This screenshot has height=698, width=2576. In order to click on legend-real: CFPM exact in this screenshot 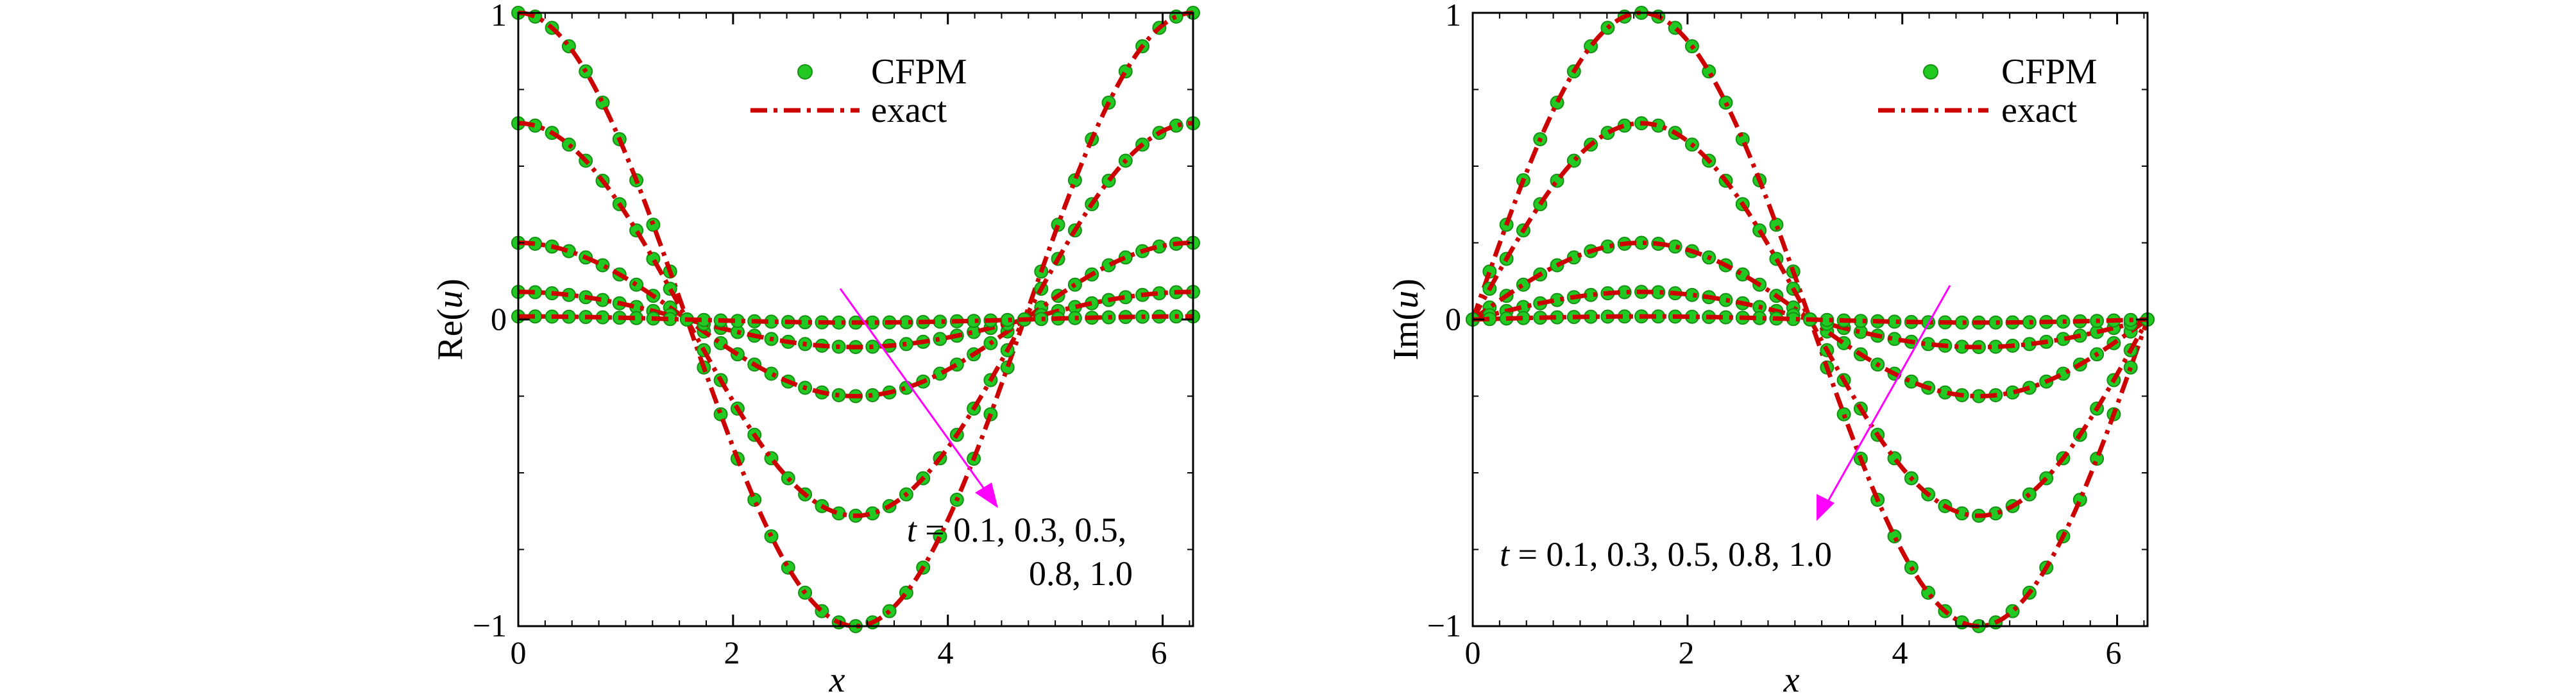, I will do `click(858, 91)`.